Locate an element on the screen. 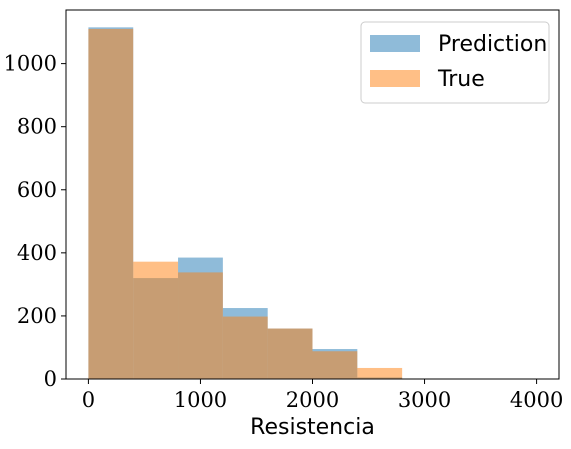 The height and width of the screenshot is (449, 571). x-axis-label: Resistencia is located at coordinates (312, 427).